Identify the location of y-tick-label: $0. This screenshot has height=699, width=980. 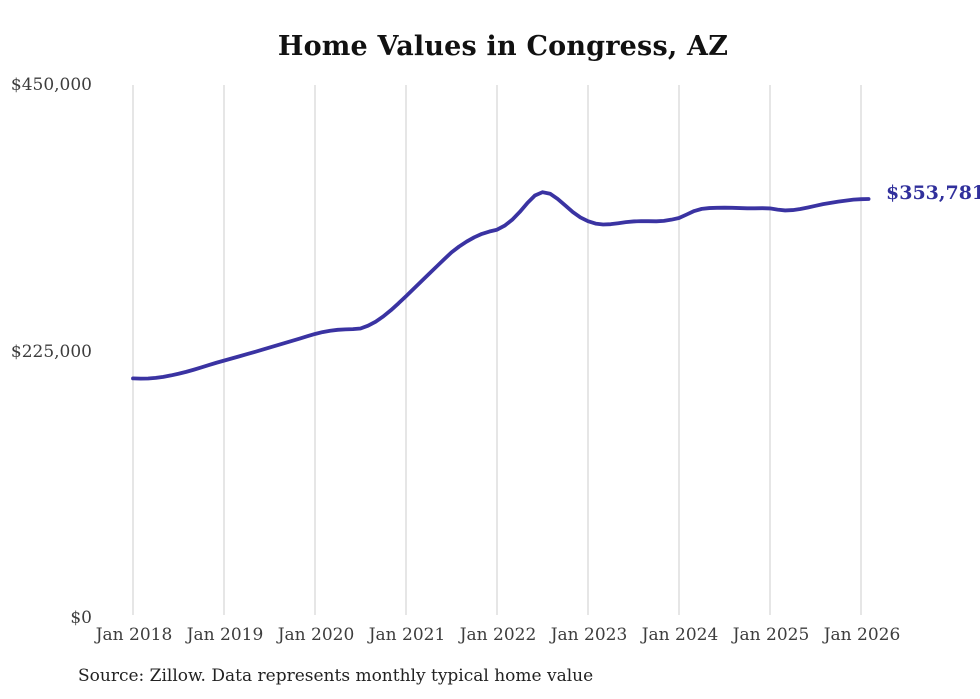
(81, 618).